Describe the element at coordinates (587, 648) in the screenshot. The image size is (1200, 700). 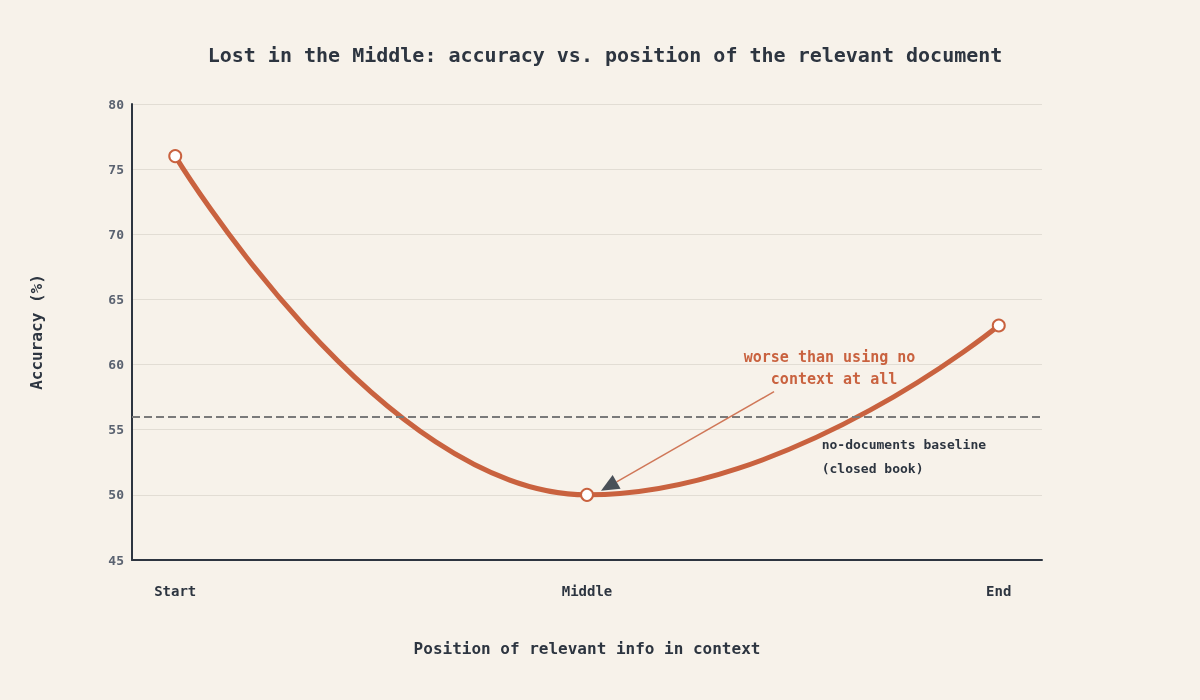
I see `x-axis-title: Position of relevant info in context` at that location.